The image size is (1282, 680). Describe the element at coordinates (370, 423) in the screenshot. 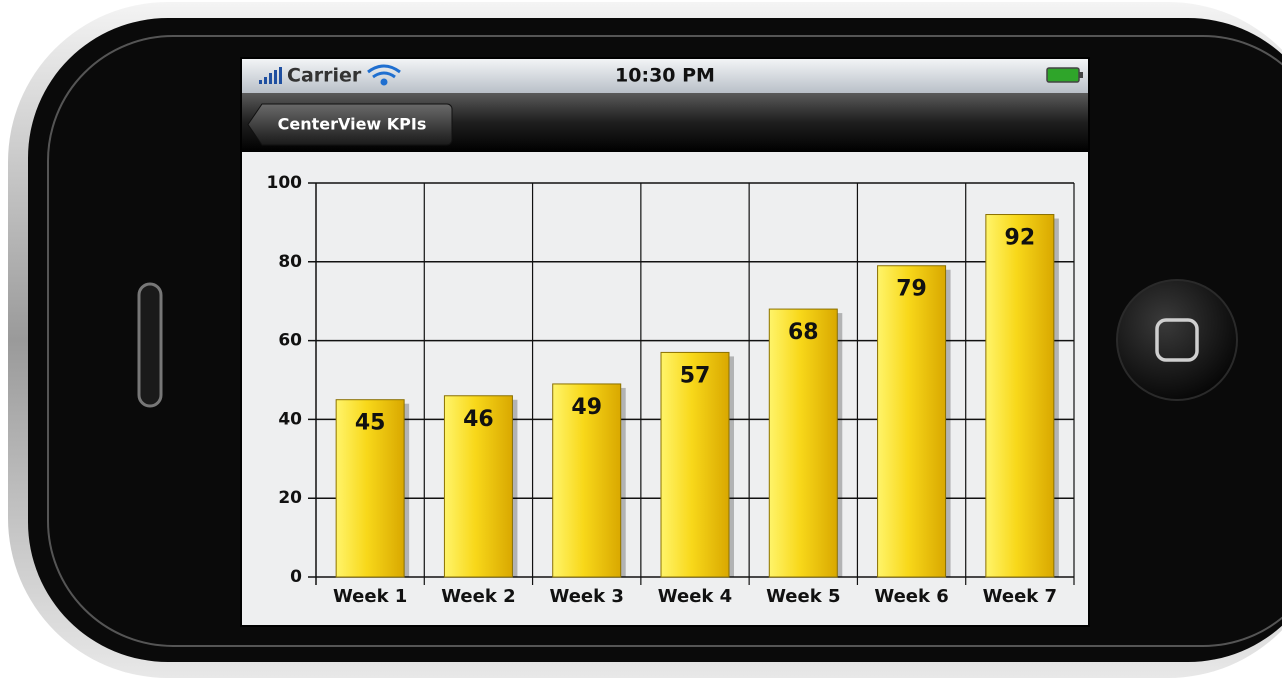

I see `data-label: 45` at that location.